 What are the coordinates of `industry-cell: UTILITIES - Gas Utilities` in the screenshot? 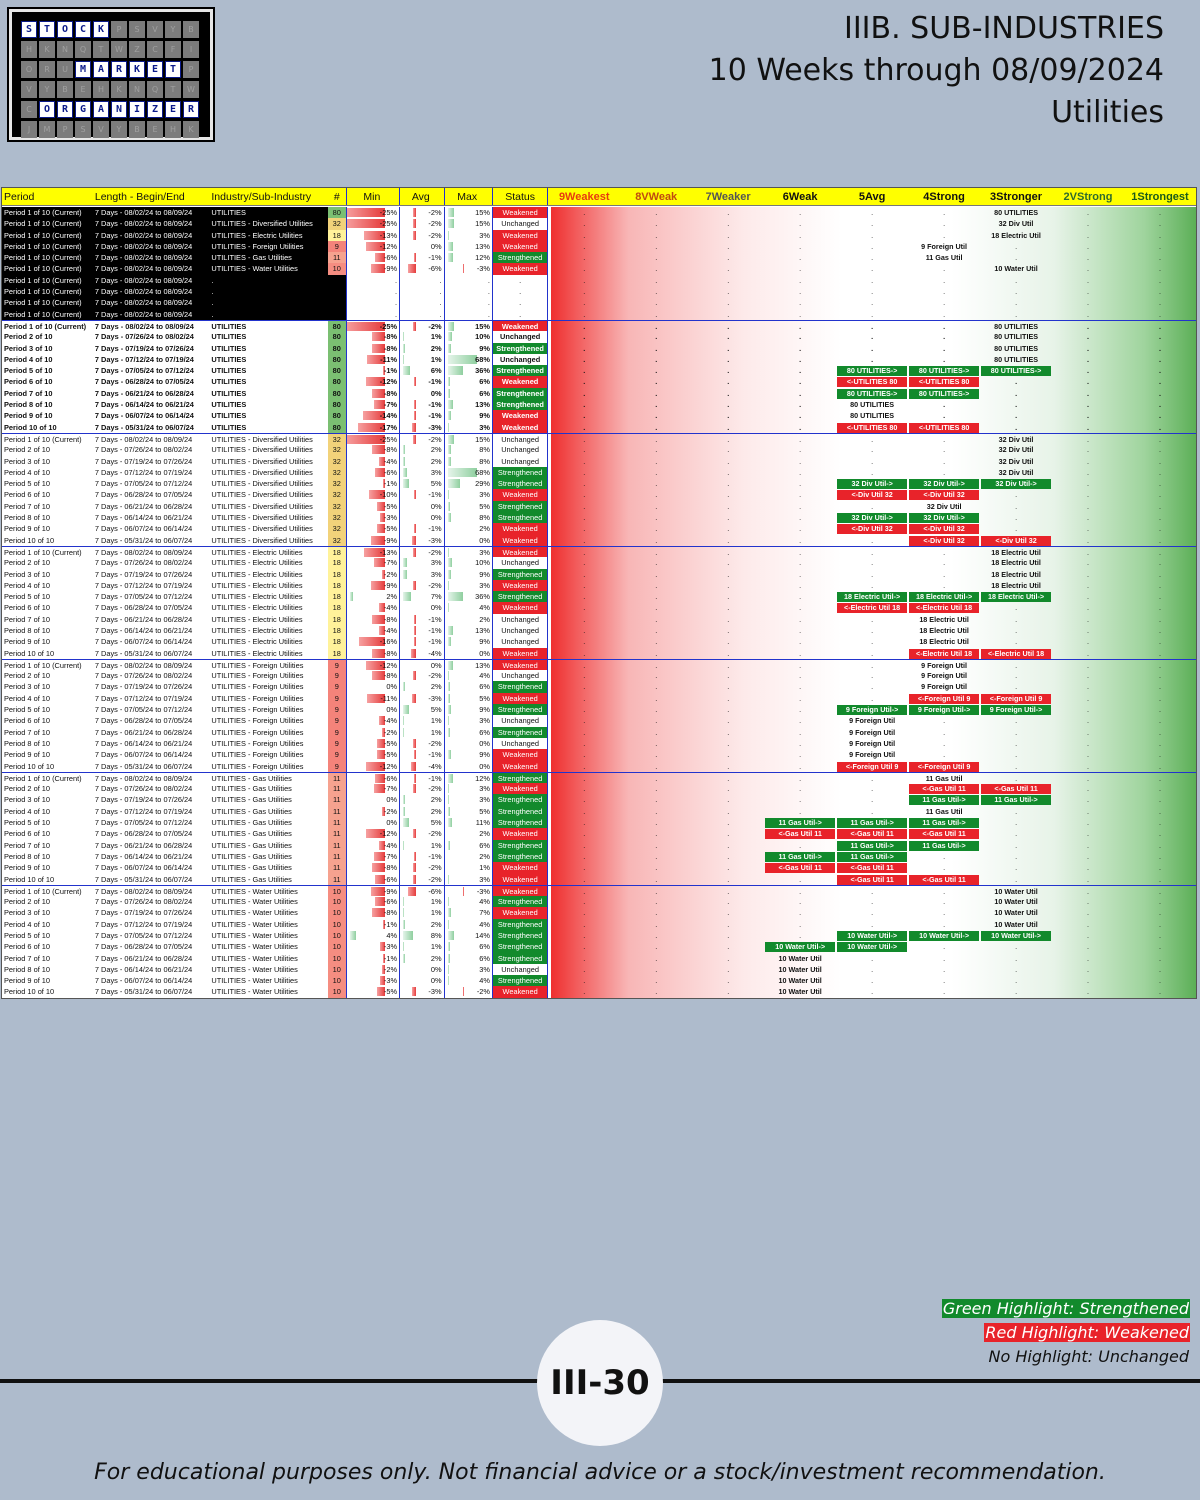 It's located at (251, 811).